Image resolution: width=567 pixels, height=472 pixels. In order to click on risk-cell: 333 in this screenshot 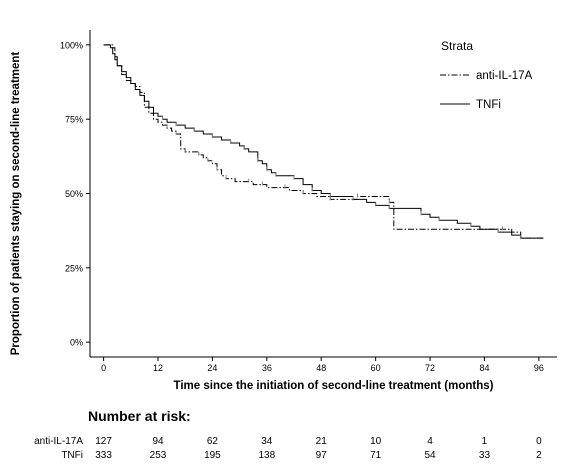, I will do `click(103, 455)`.